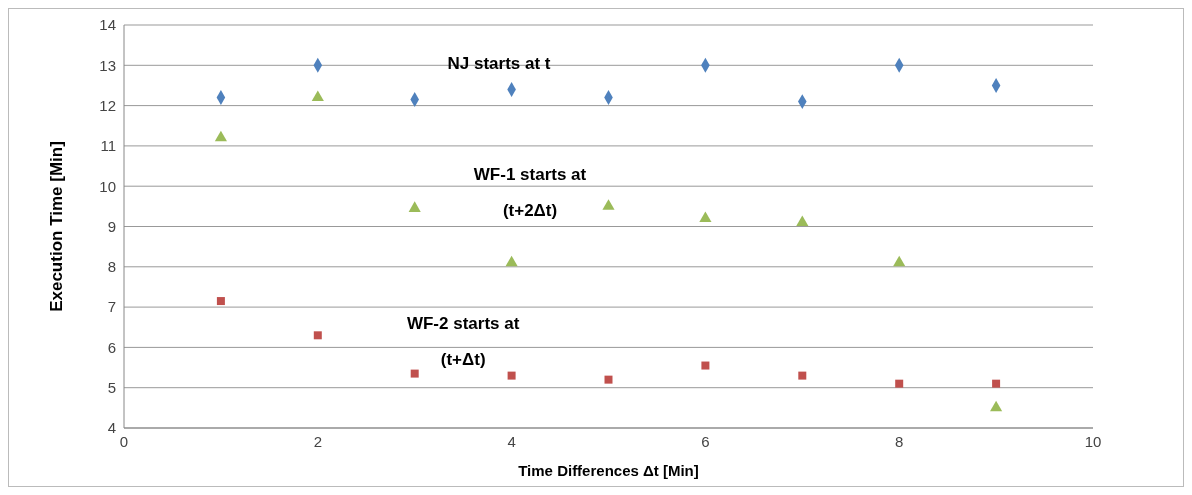 This screenshot has height=495, width=1192. I want to click on y-tick-label: 4, so click(111, 428).